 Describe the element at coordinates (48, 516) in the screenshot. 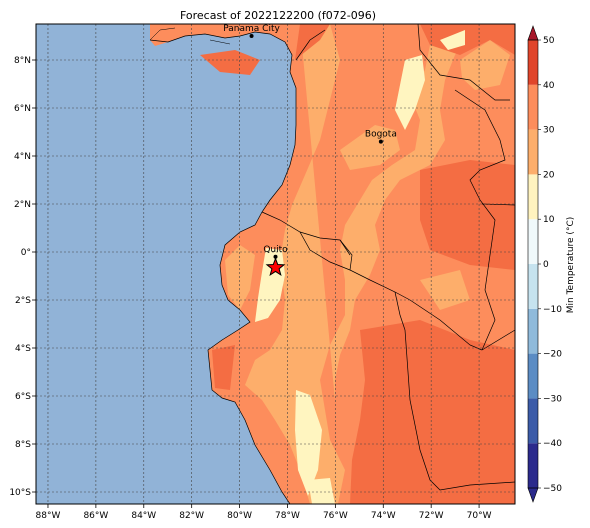

I see `lon-tick-label: 88°W` at that location.